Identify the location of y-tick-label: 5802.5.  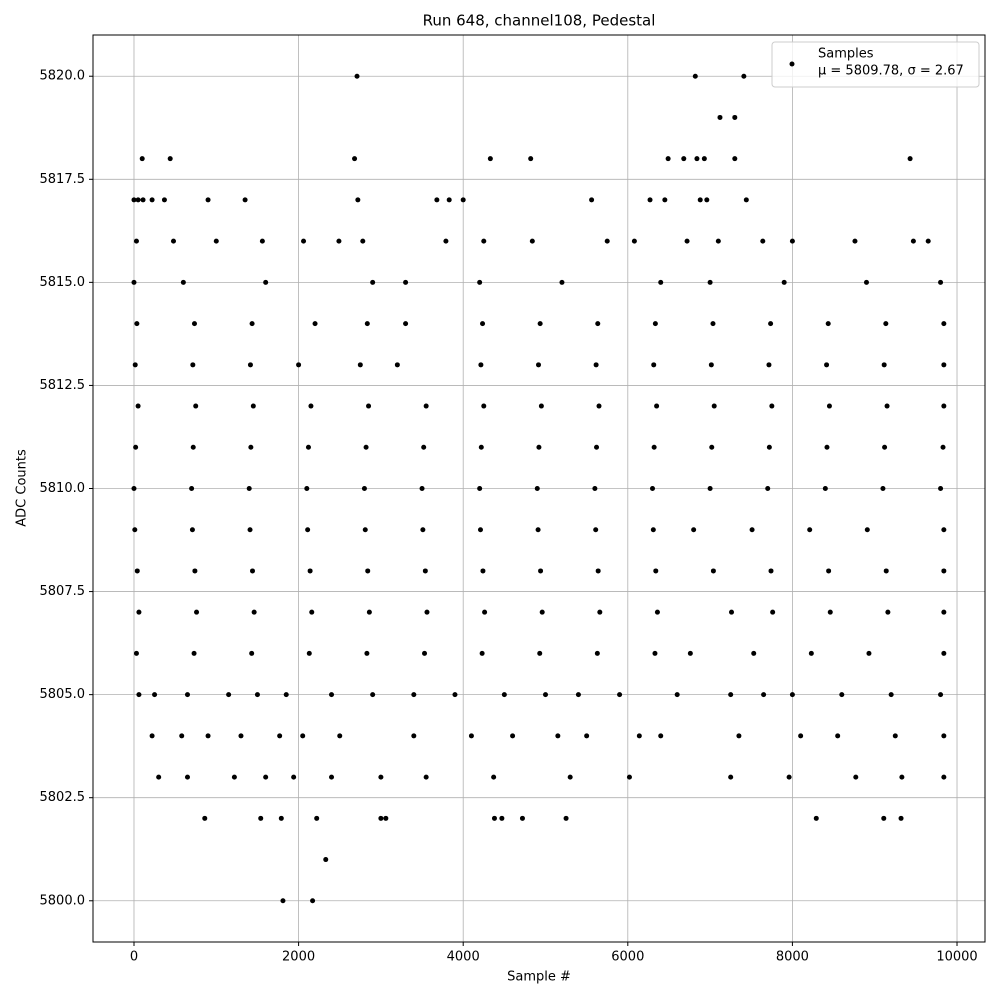
(63, 797).